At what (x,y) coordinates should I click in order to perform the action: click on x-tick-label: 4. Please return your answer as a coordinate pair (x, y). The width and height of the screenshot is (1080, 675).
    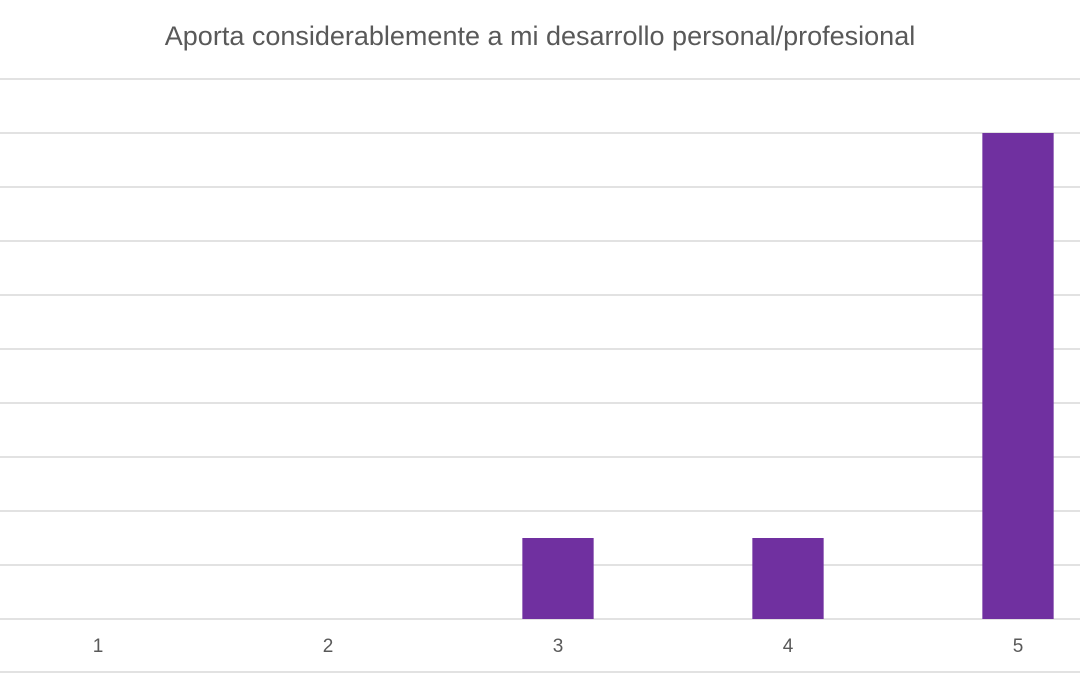
    Looking at the image, I should click on (788, 646).